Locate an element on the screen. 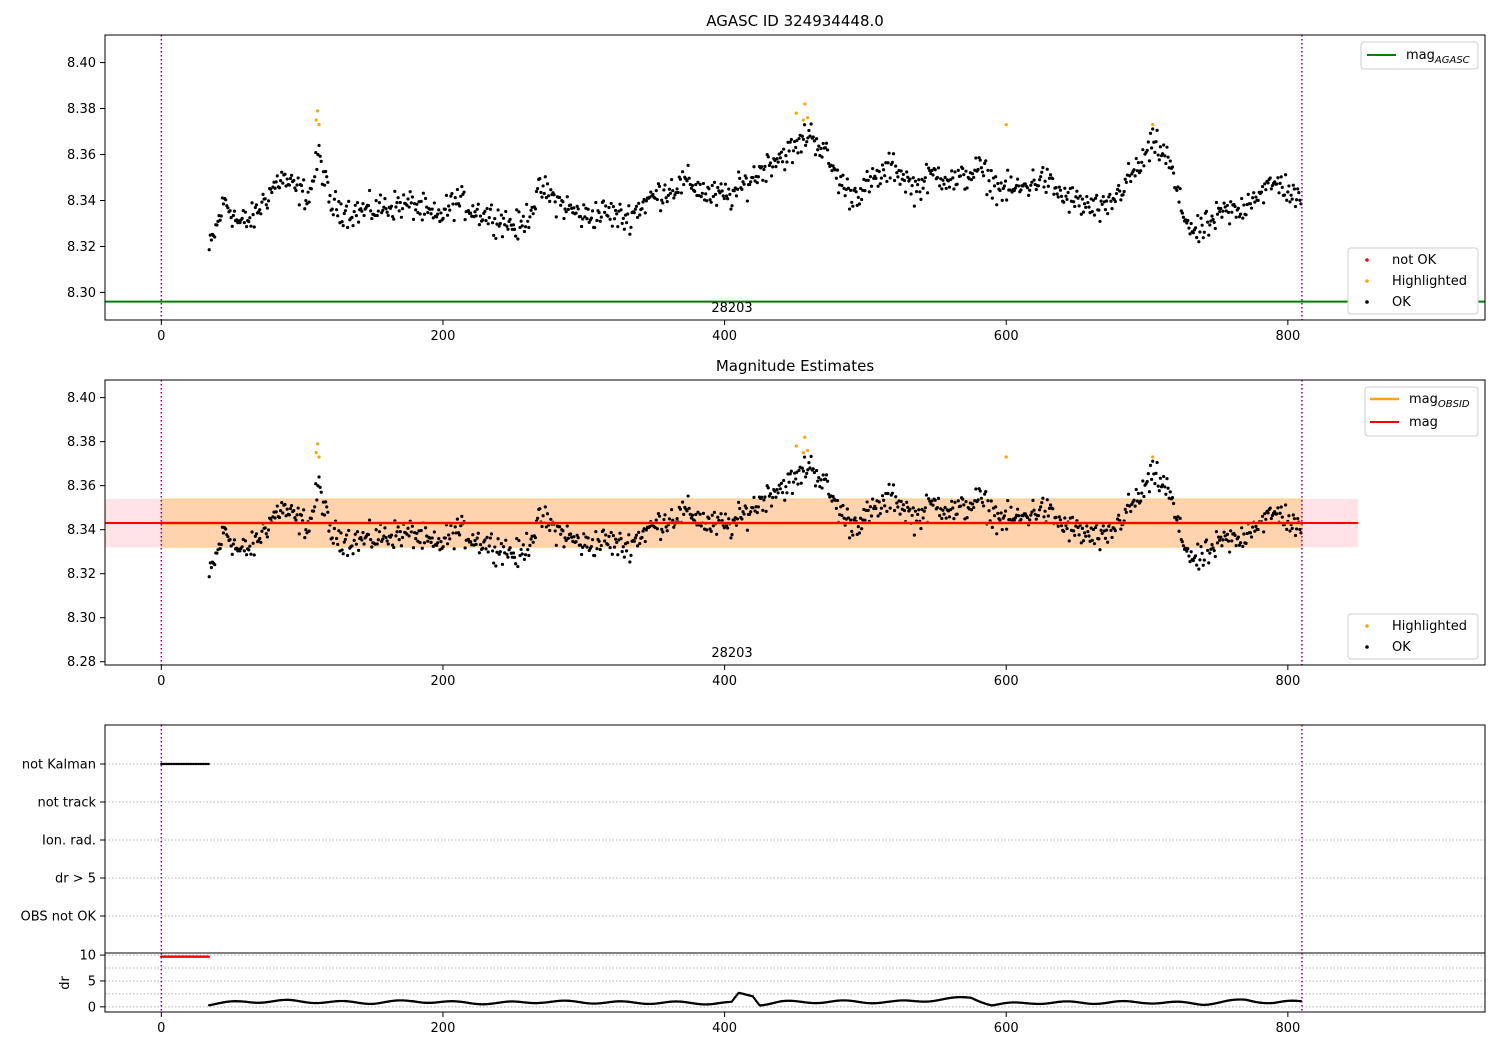 The image size is (1500, 1050). legend-status: Highlighted OK is located at coordinates (1413, 636).